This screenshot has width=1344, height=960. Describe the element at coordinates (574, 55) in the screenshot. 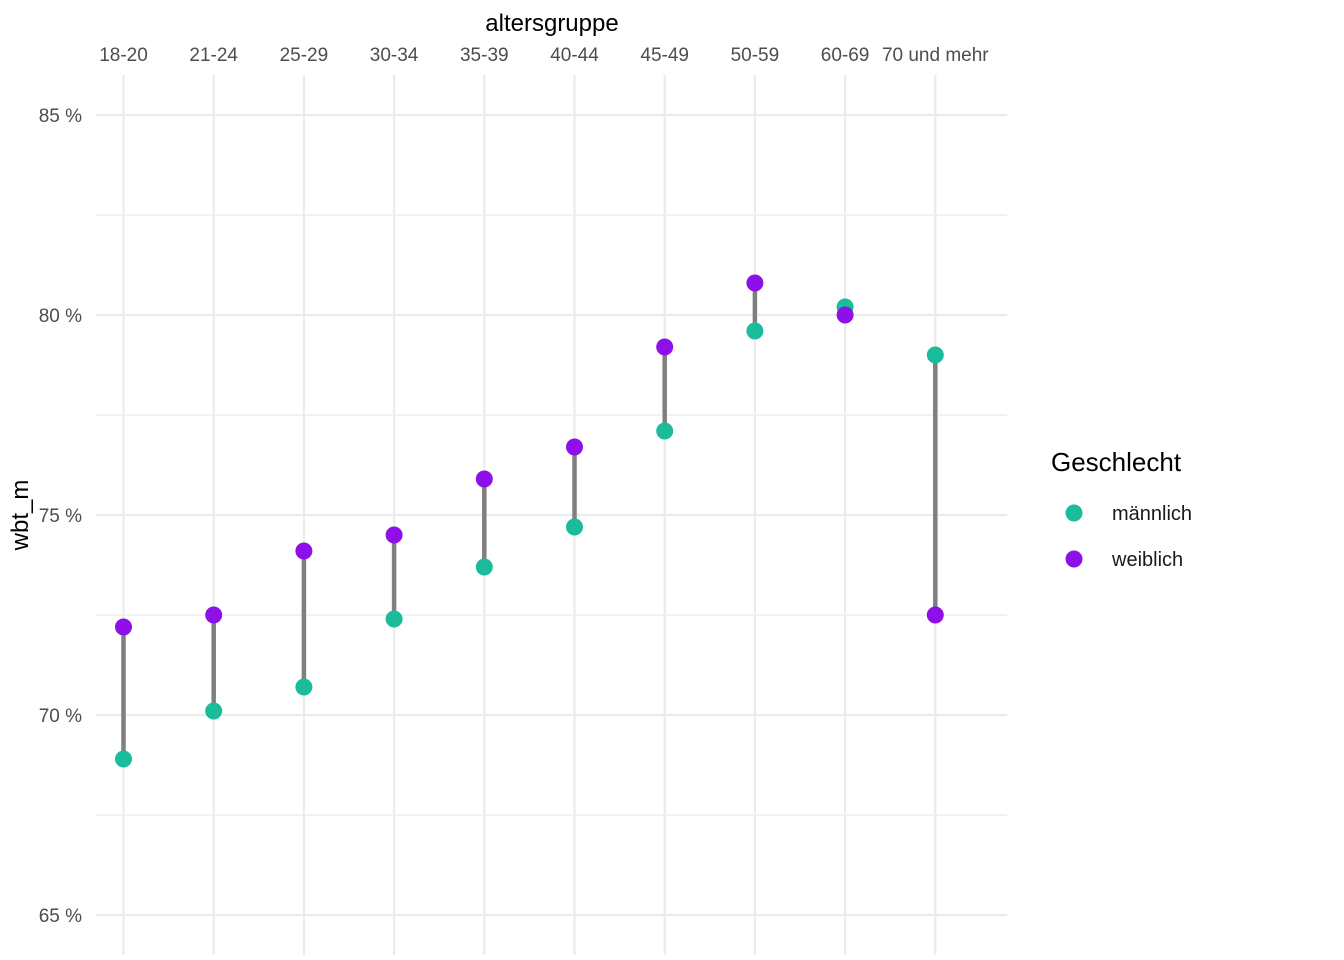

I see `x-tick-label: 40-44` at that location.